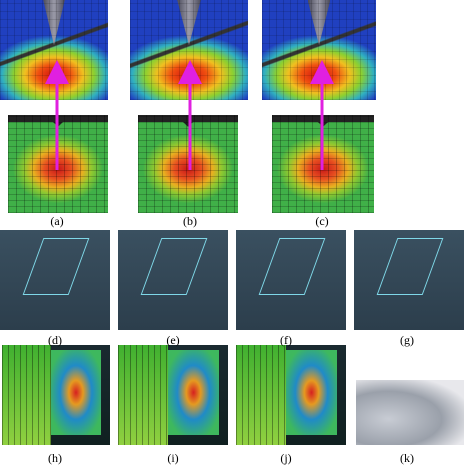 The image size is (474, 465). What do you see at coordinates (286, 458) in the screenshot?
I see `panel-label: (j)` at bounding box center [286, 458].